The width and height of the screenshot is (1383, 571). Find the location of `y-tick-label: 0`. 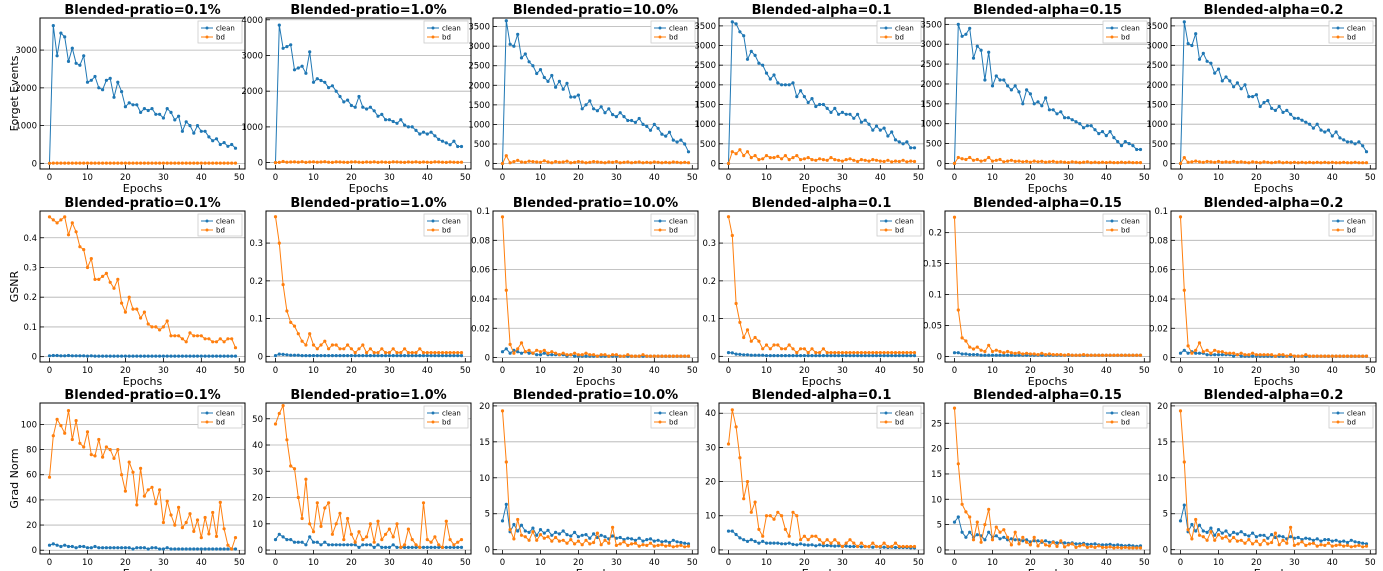

y-tick-label: 0 is located at coordinates (260, 551).